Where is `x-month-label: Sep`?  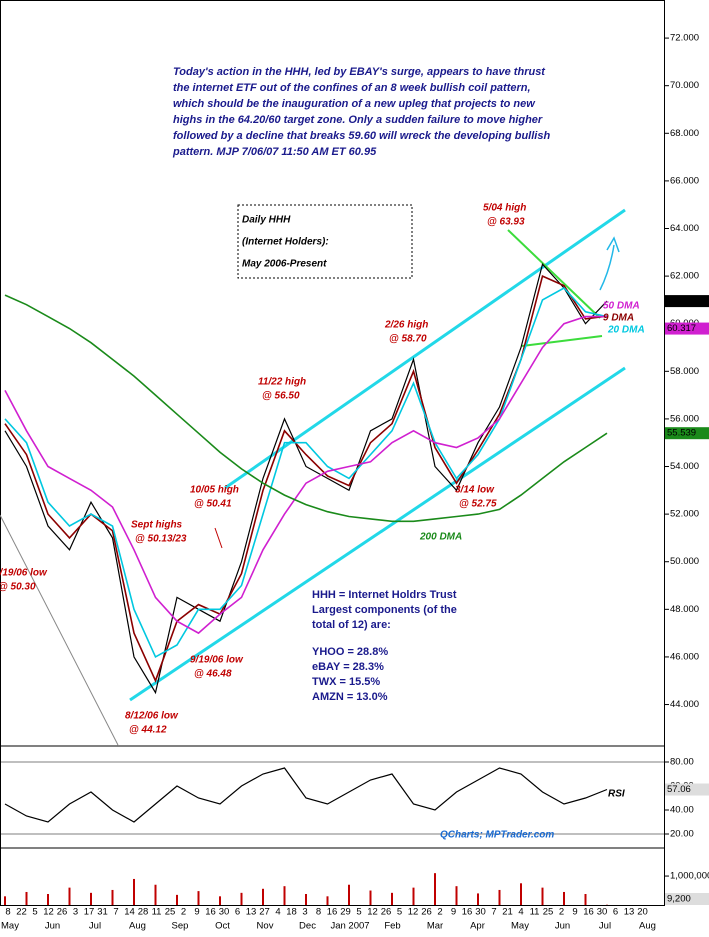 x-month-label: Sep is located at coordinates (180, 926).